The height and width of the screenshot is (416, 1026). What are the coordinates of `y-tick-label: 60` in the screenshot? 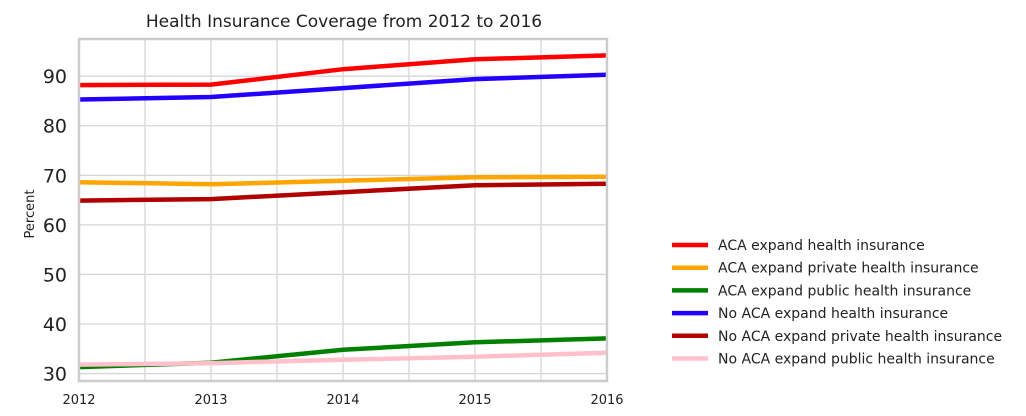 It's located at (55, 226).